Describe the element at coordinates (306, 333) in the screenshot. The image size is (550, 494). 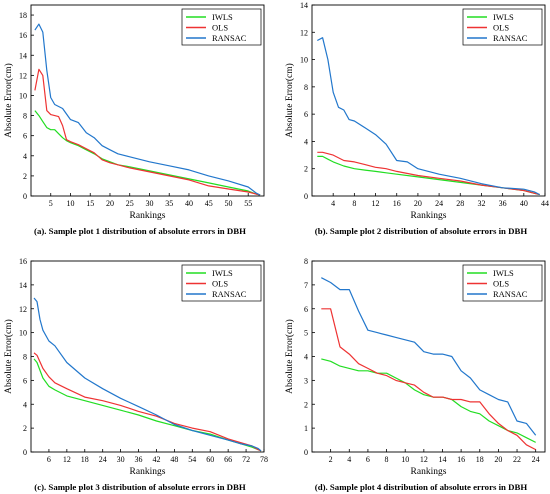
I see `y-tick-label: 5` at that location.